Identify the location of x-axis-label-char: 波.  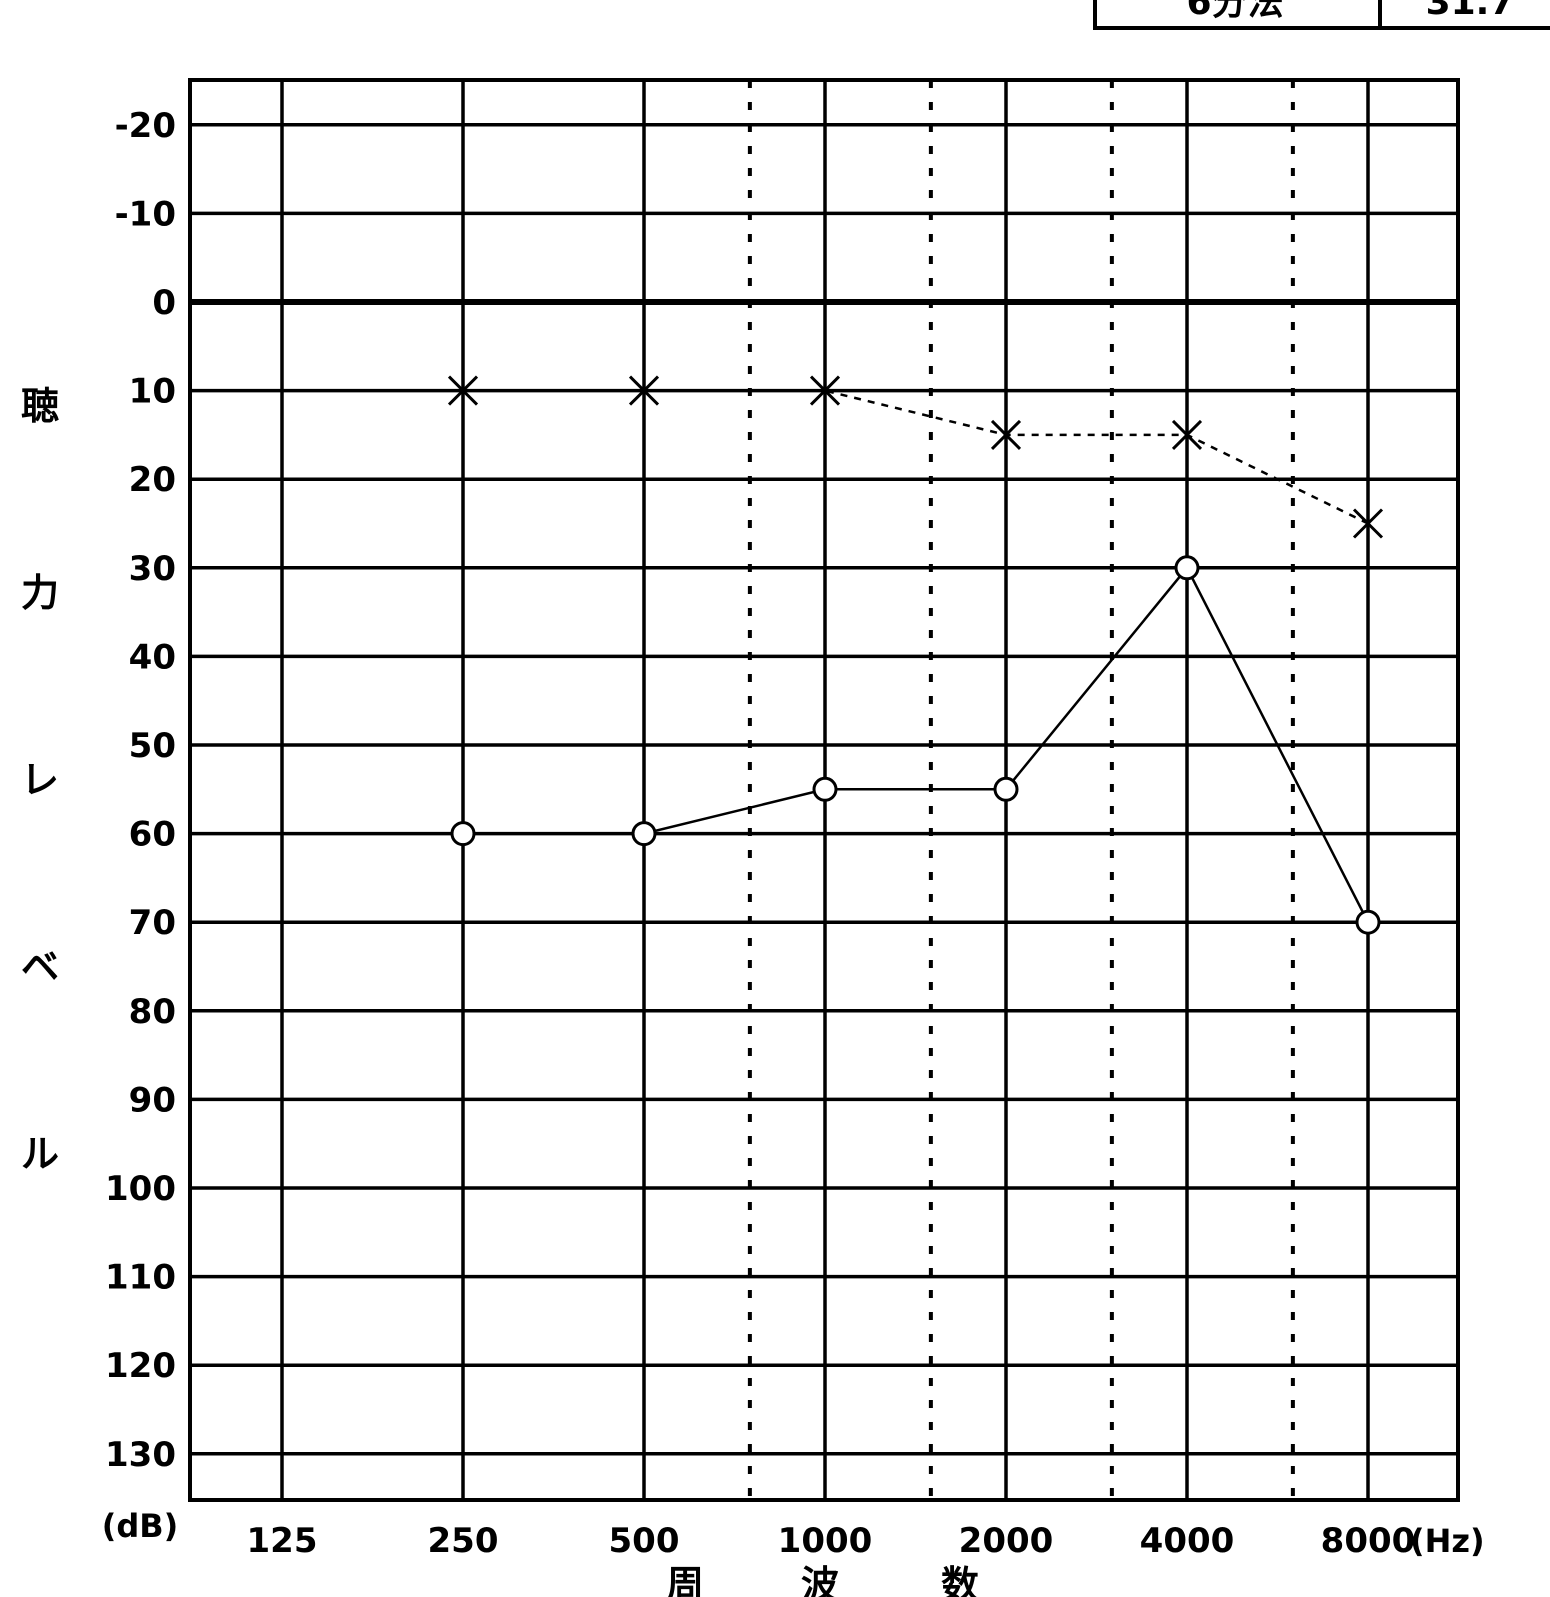
(820, 1580).